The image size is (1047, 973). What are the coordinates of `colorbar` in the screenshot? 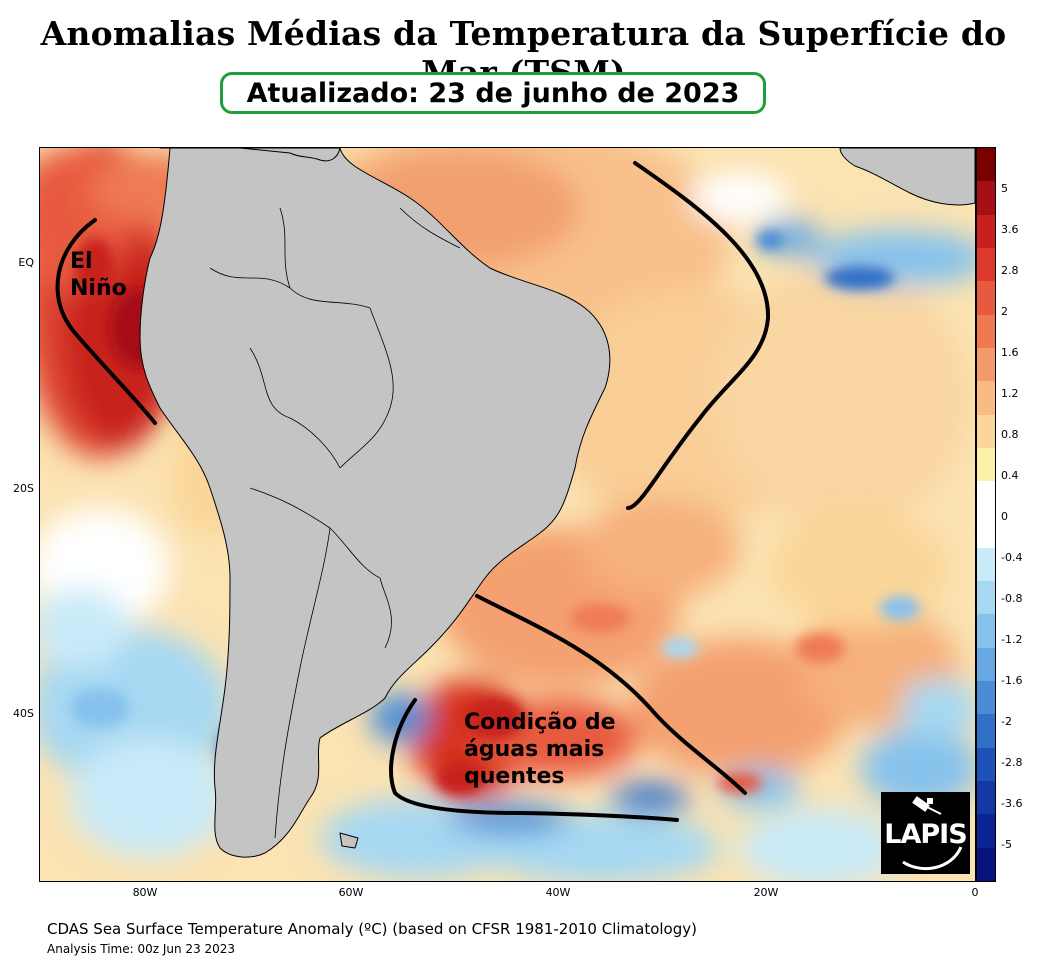 It's located at (986, 514).